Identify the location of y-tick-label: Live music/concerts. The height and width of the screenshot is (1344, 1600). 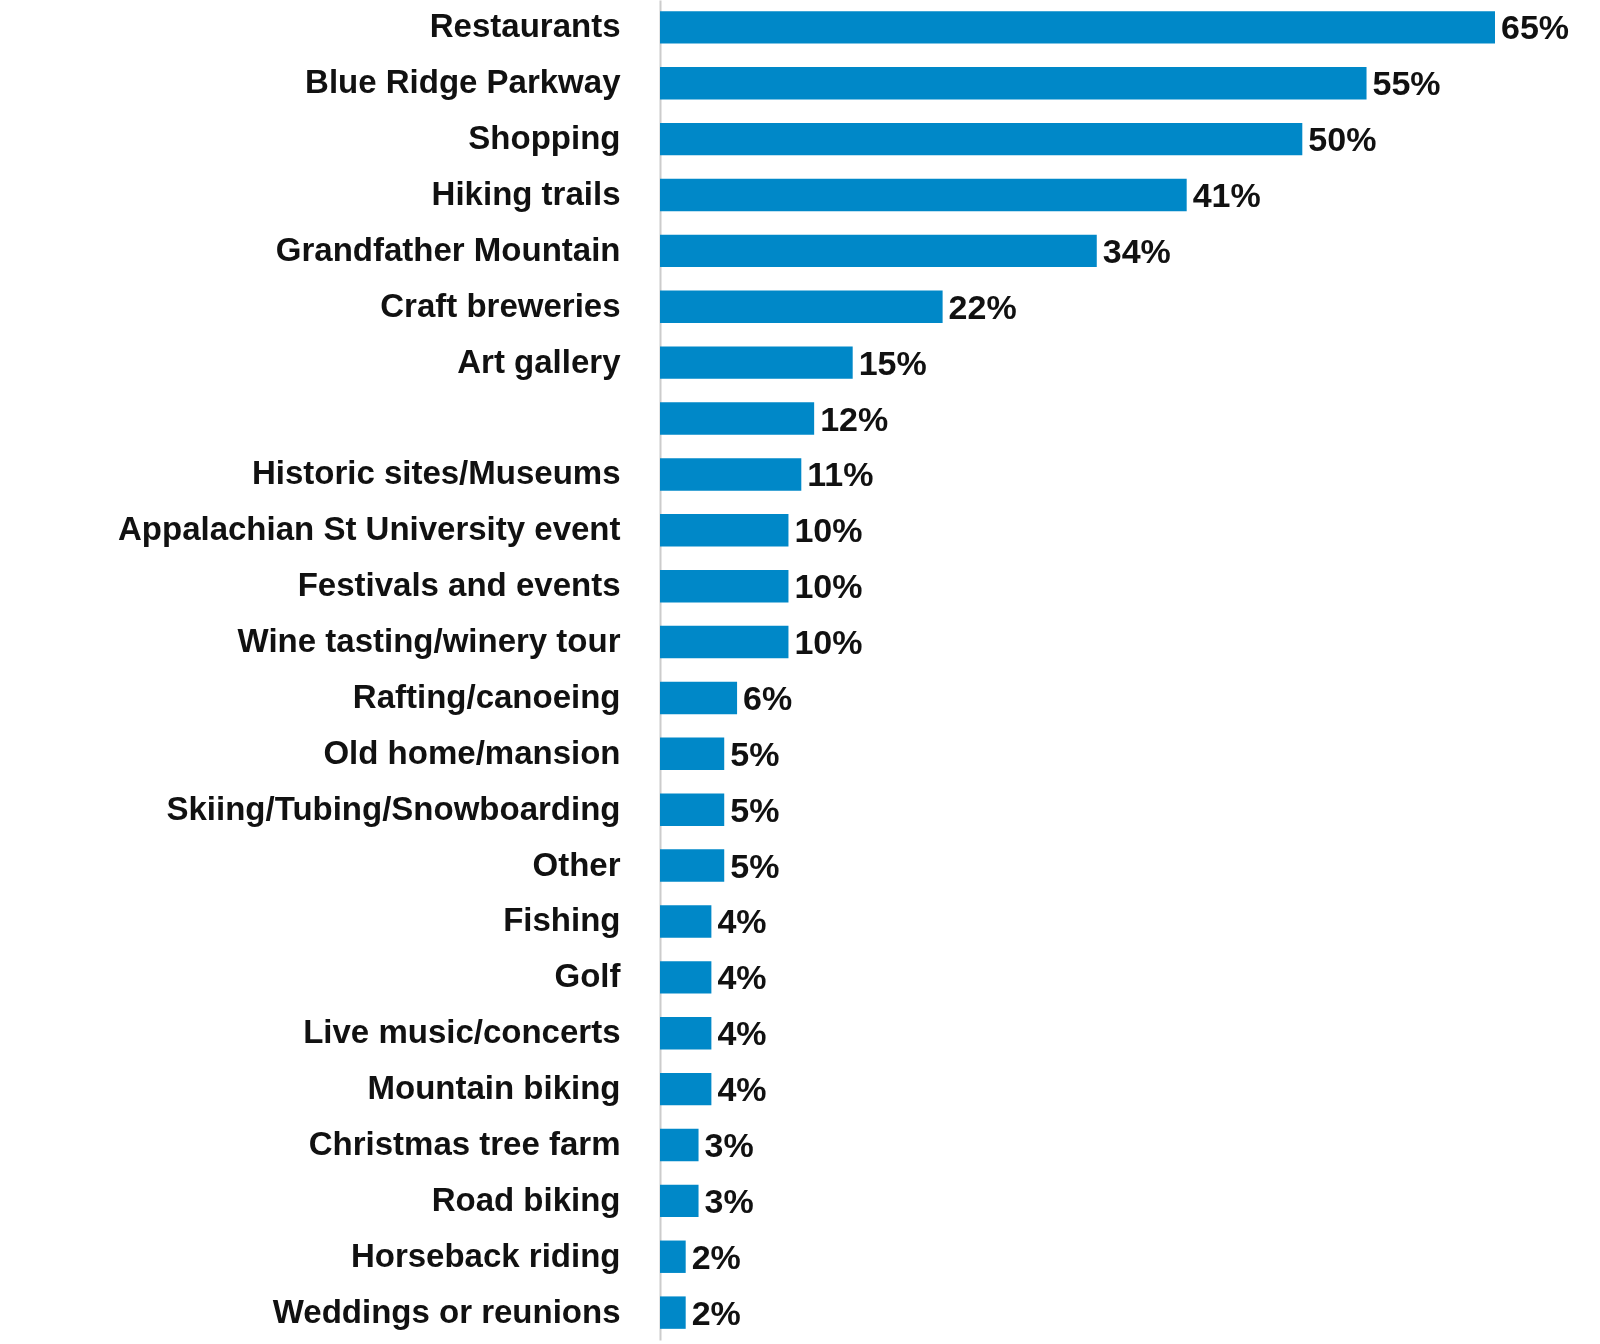
(462, 1032).